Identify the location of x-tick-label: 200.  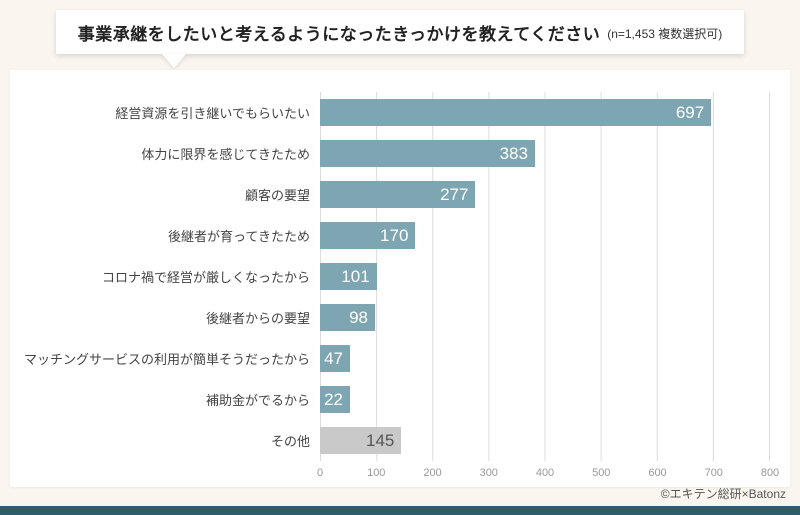
(432, 473).